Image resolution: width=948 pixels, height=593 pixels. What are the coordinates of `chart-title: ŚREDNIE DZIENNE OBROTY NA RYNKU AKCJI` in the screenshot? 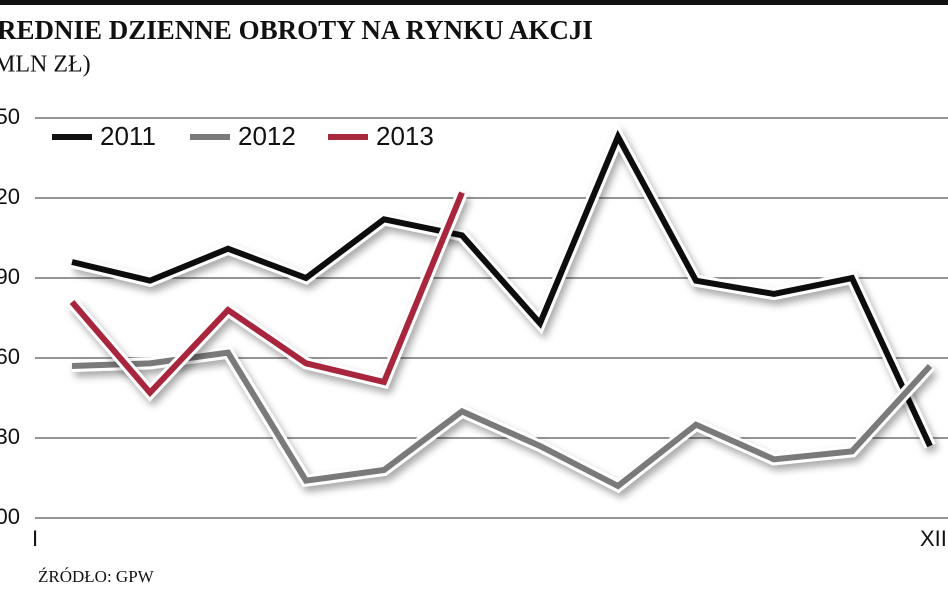 It's located at (296, 30).